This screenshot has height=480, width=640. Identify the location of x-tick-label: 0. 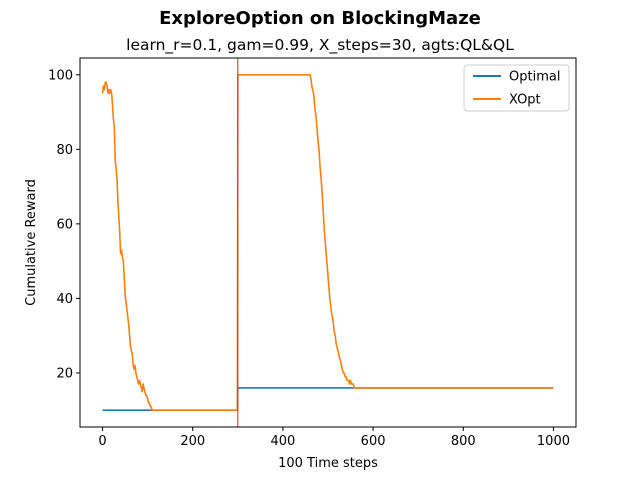
(102, 441).